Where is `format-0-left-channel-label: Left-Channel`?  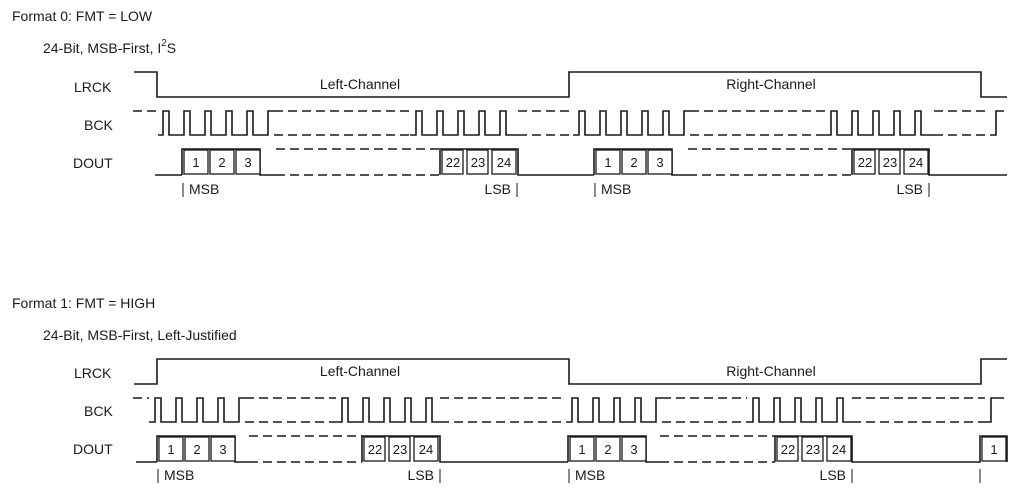
format-0-left-channel-label: Left-Channel is located at coordinates (360, 84).